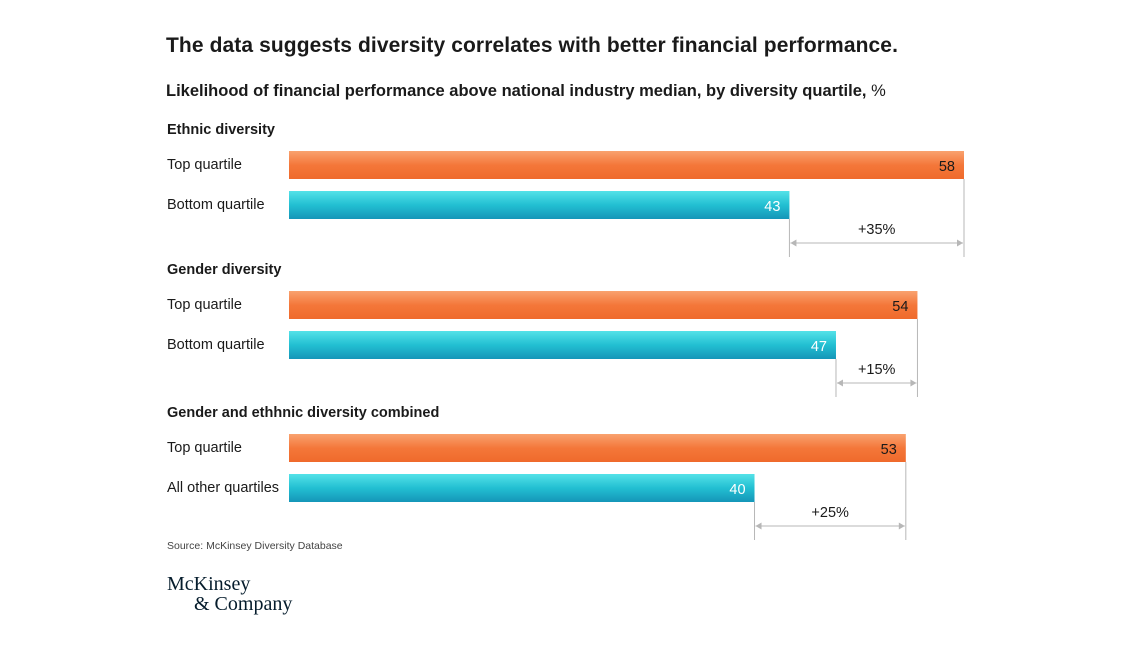  What do you see at coordinates (772, 207) in the screenshot?
I see `bar-value-label: 43` at bounding box center [772, 207].